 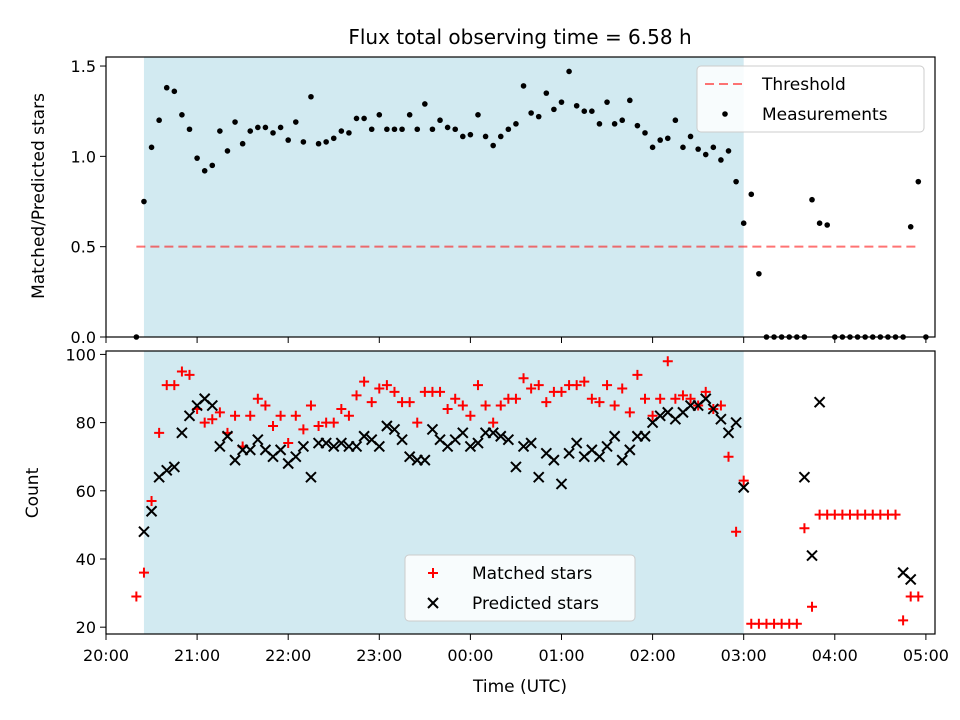 What do you see at coordinates (519, 687) in the screenshot?
I see `x-axis-label: Time (UTC)` at bounding box center [519, 687].